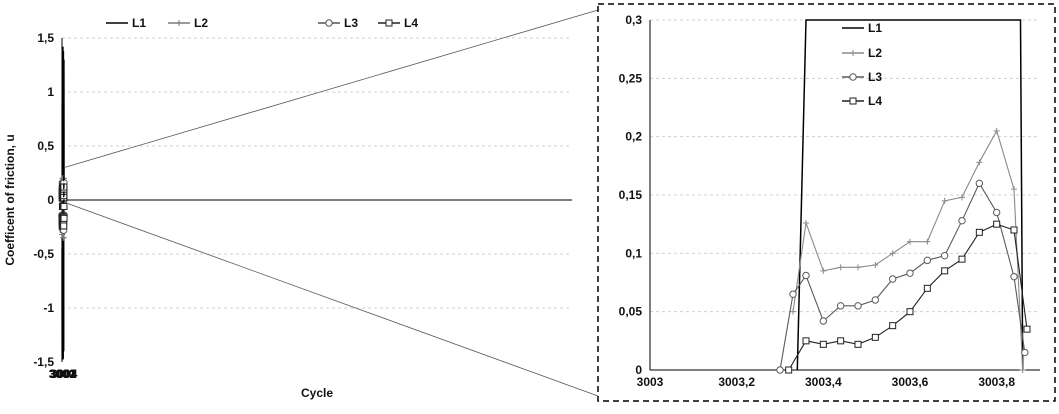 Image resolution: width=1059 pixels, height=414 pixels. What do you see at coordinates (996, 382) in the screenshot?
I see `x-tick-label: 3003,8` at bounding box center [996, 382].